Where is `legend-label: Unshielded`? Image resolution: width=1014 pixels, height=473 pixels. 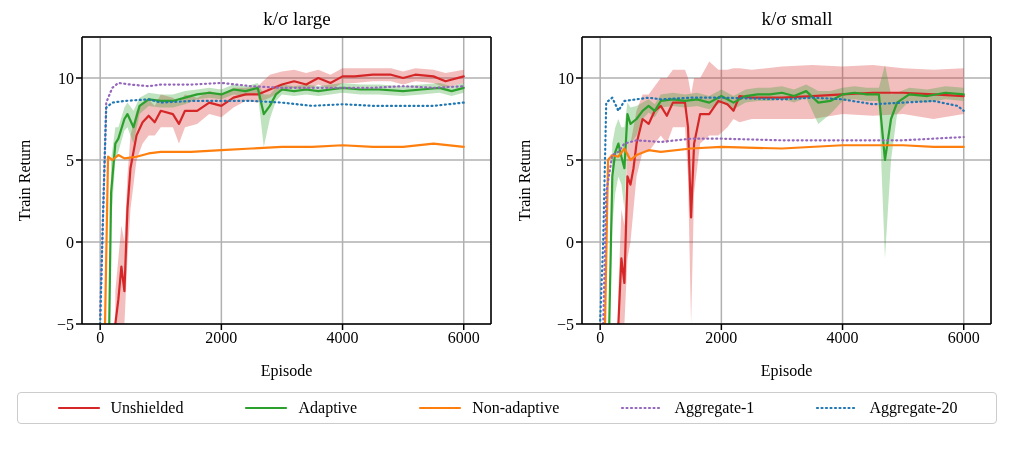 legend-label: Unshielded is located at coordinates (147, 408).